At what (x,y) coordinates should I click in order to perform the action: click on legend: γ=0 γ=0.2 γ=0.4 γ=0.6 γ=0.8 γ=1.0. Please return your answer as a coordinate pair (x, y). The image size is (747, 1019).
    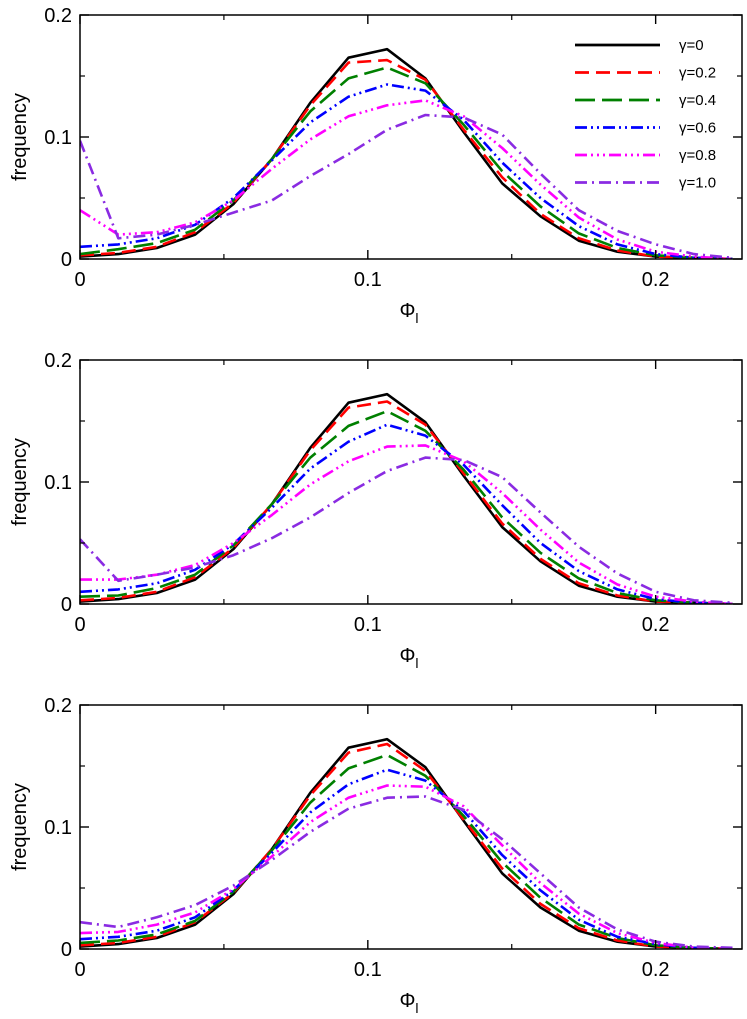
    Looking at the image, I should click on (645, 114).